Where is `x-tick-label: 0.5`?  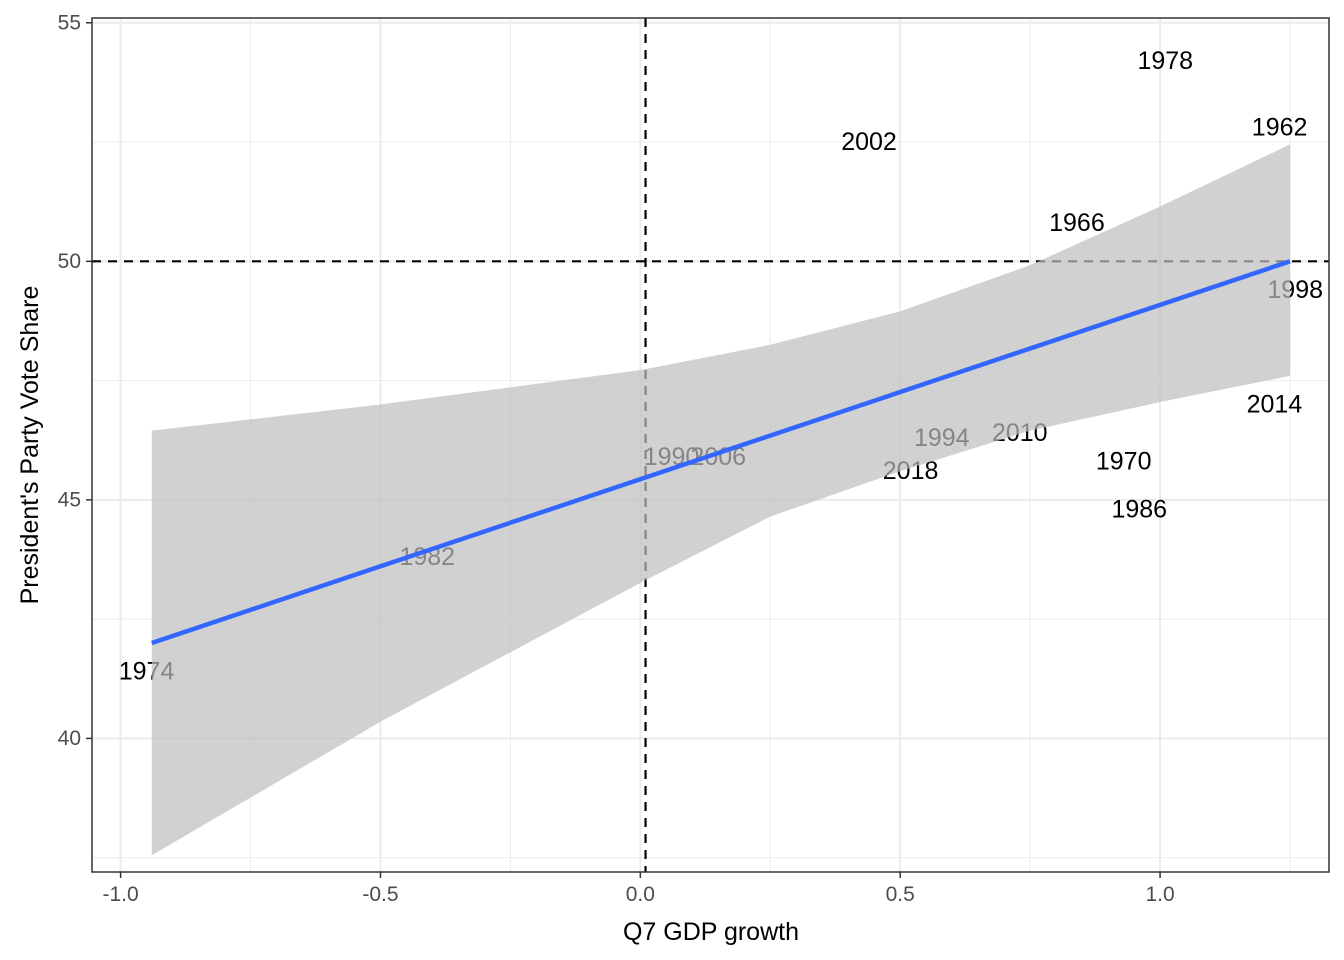
x-tick-label: 0.5 is located at coordinates (900, 894).